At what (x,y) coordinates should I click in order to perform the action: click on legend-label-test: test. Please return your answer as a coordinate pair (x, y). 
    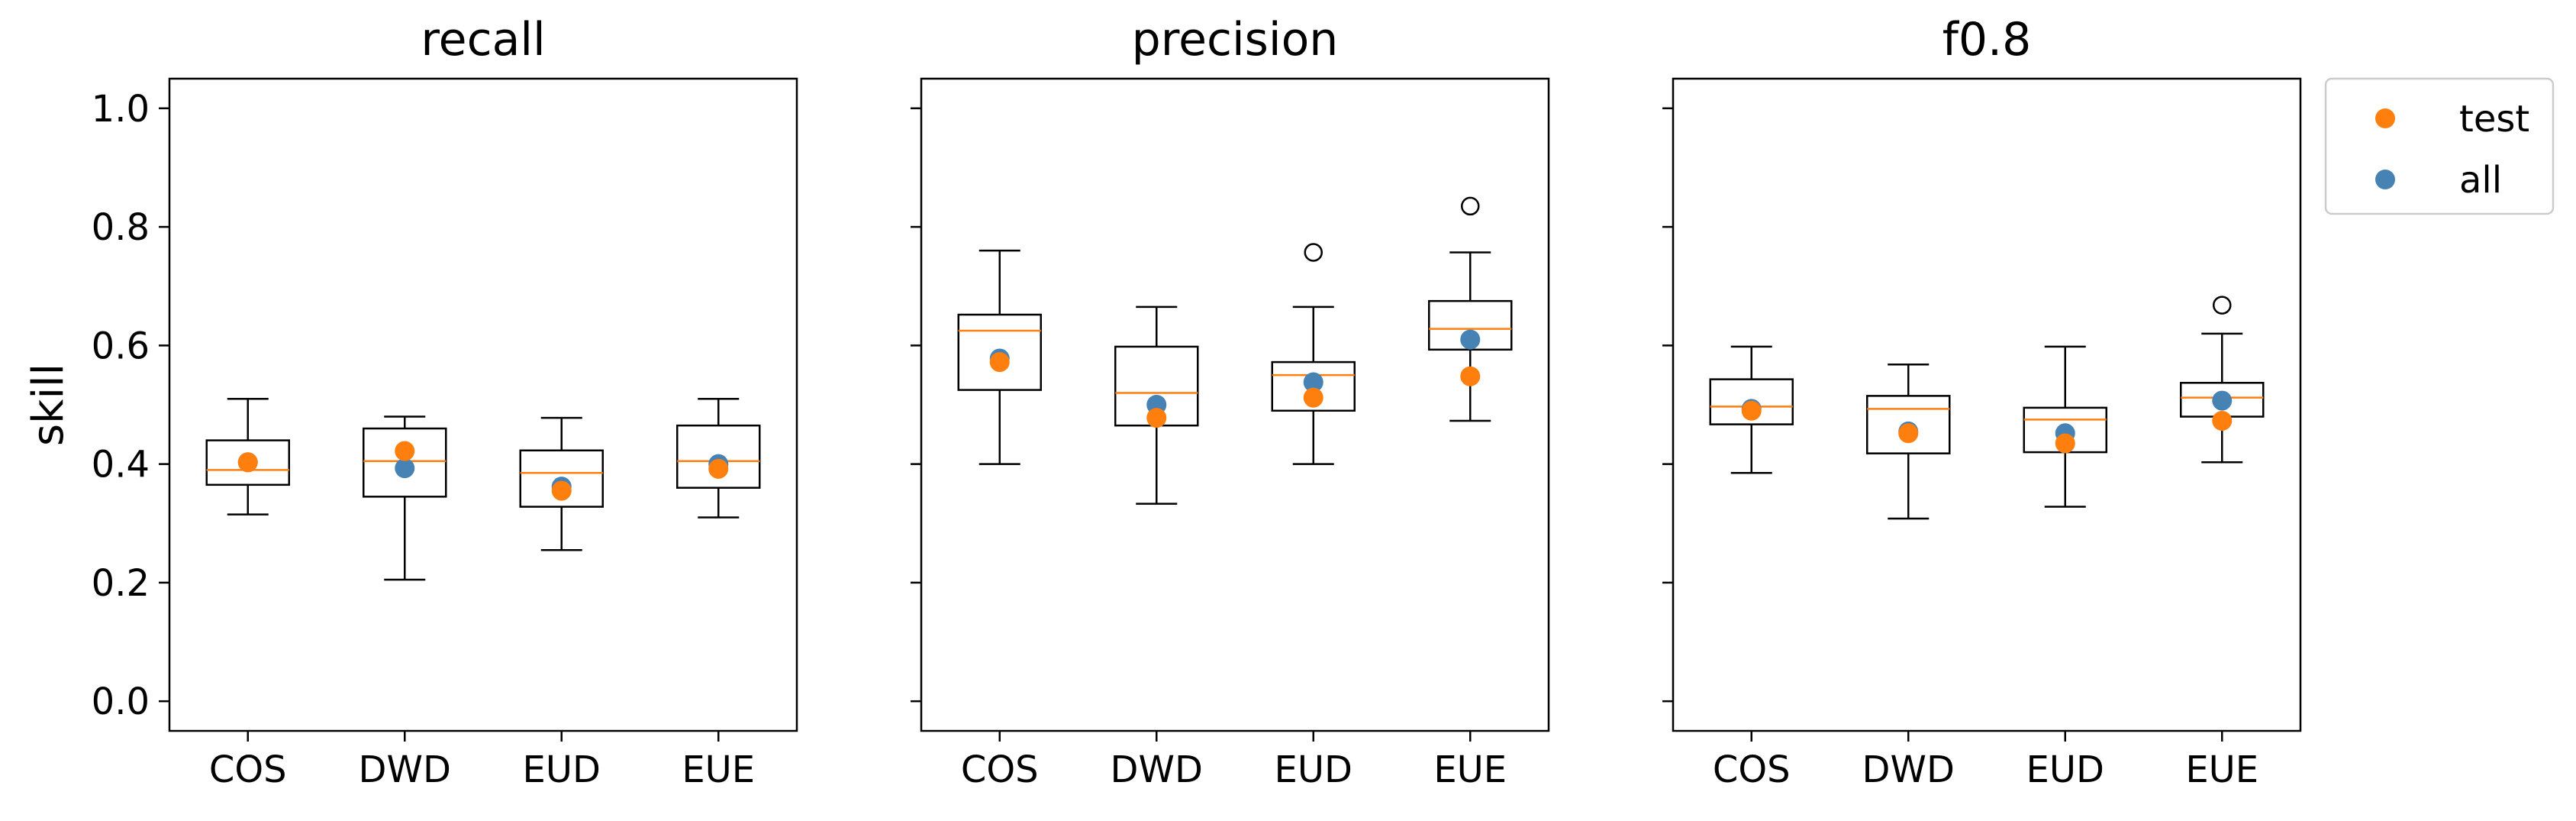
    Looking at the image, I should click on (2494, 119).